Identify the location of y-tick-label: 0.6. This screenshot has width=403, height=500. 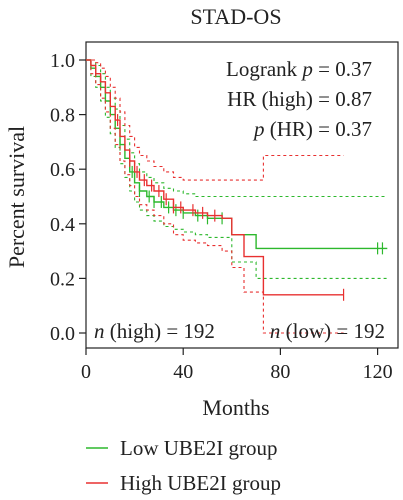
(62, 170).